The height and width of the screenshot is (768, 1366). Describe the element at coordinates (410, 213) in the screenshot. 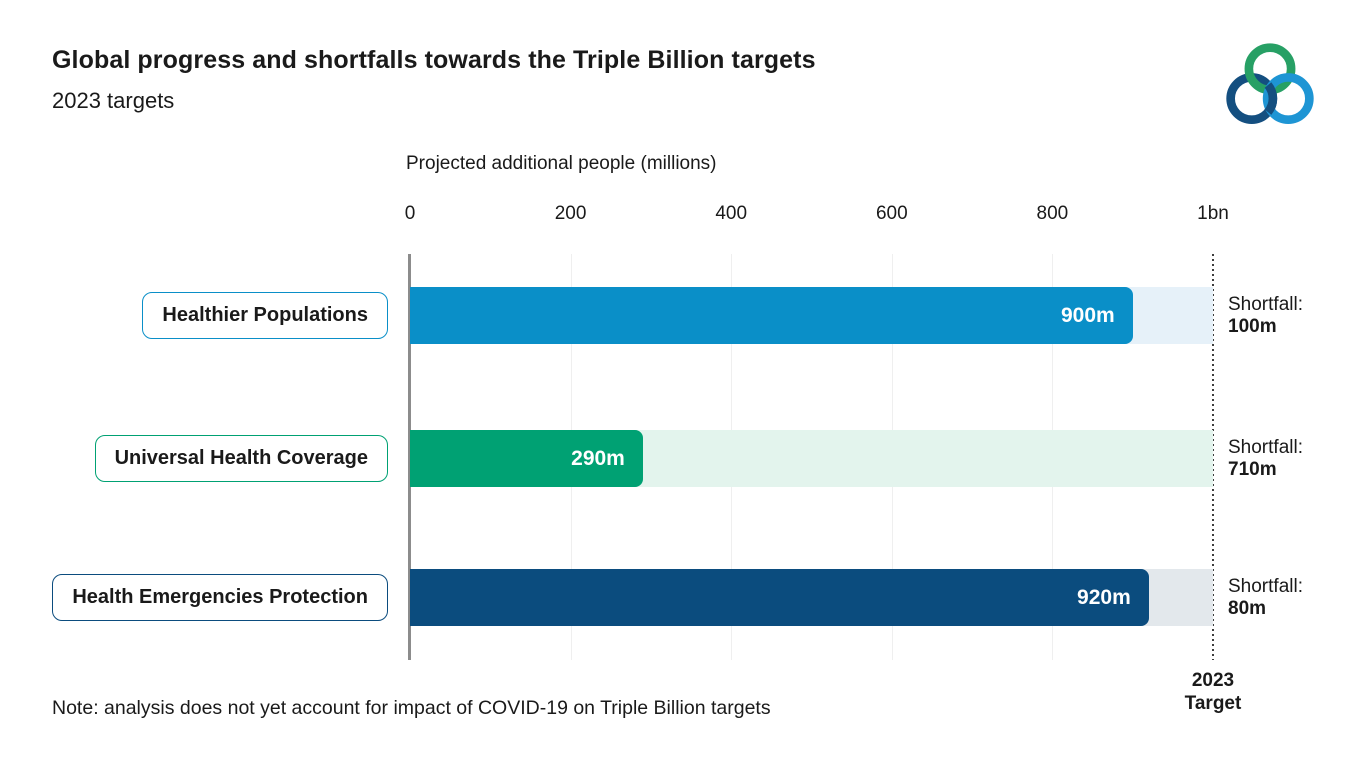

I see `x-tick-label: 0` at that location.